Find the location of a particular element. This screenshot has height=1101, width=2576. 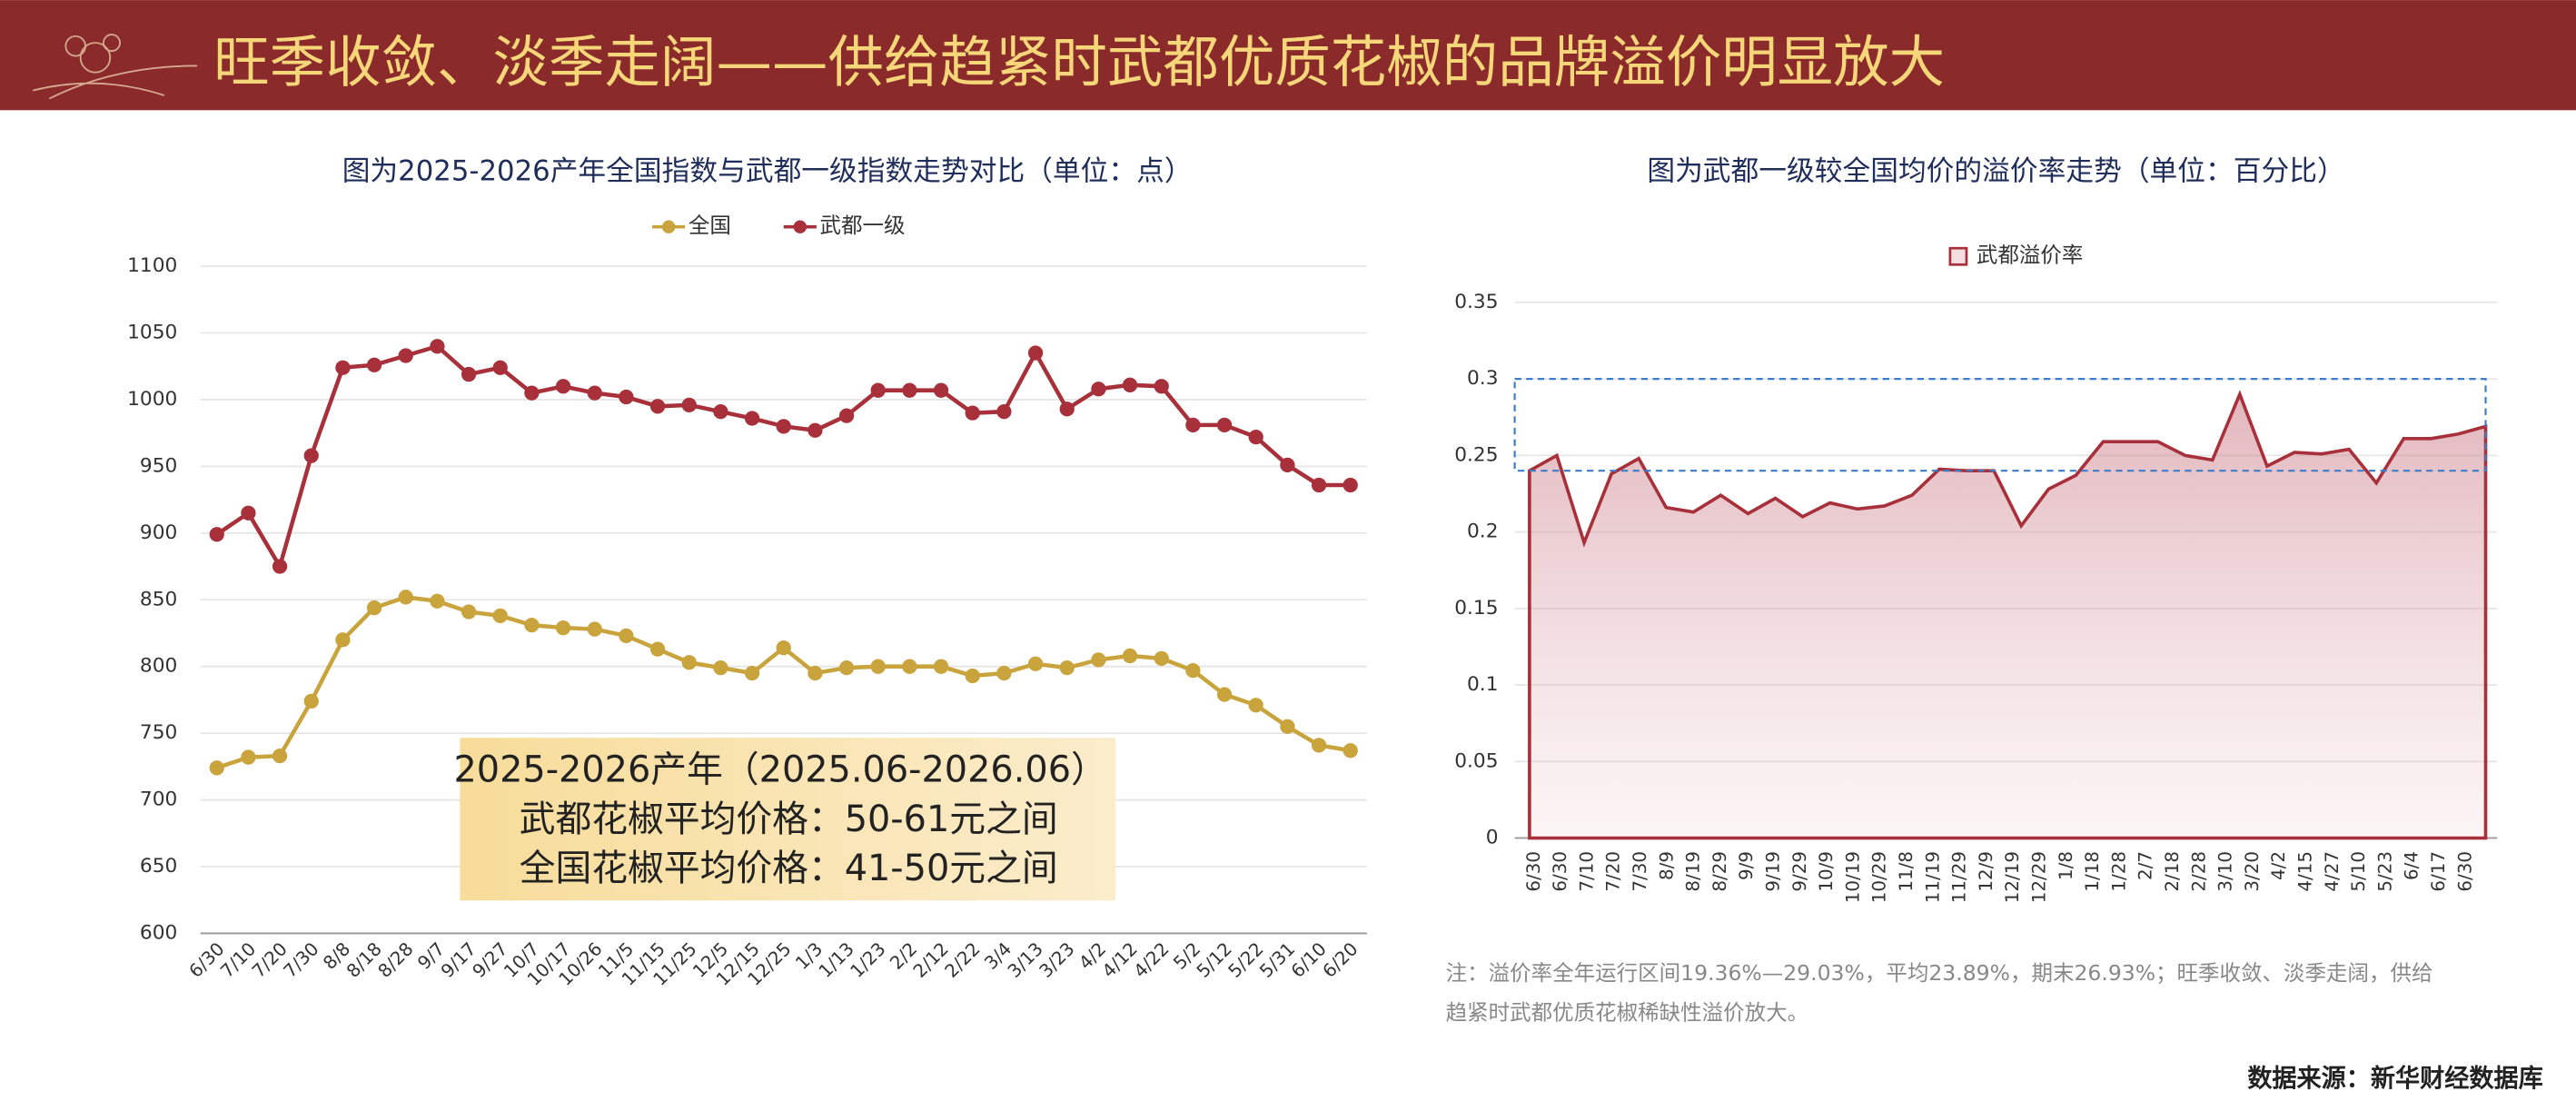

x-tick-label: 4/2 is located at coordinates (2278, 865).